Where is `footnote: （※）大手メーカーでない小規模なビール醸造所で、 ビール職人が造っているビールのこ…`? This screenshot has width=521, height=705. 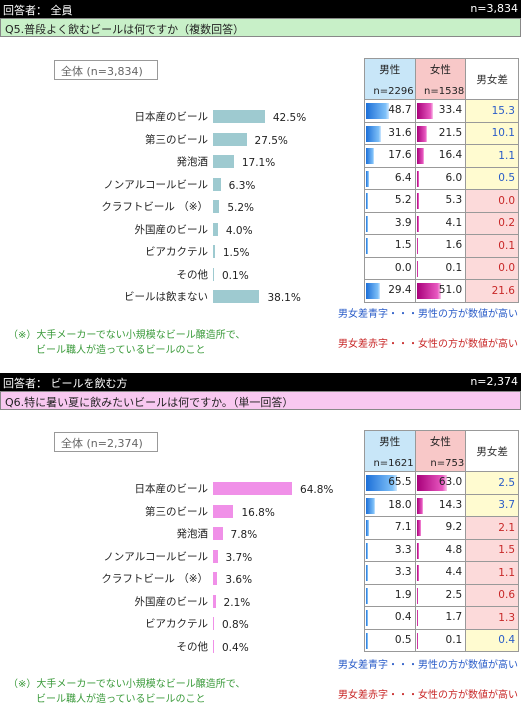 footnote: （※）大手メーカーでない小規模なビール醸造所で、 ビール職人が造っているビールのこ… is located at coordinates (126, 691).